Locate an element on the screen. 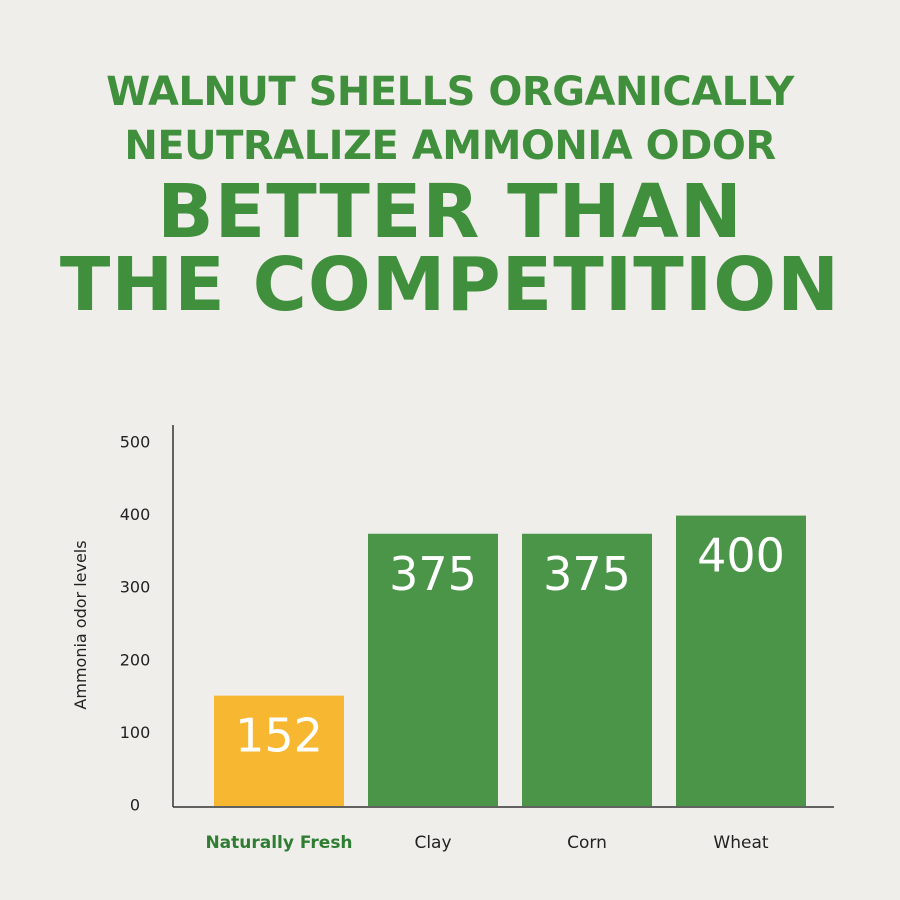  x-category-label: Clay is located at coordinates (432, 843).